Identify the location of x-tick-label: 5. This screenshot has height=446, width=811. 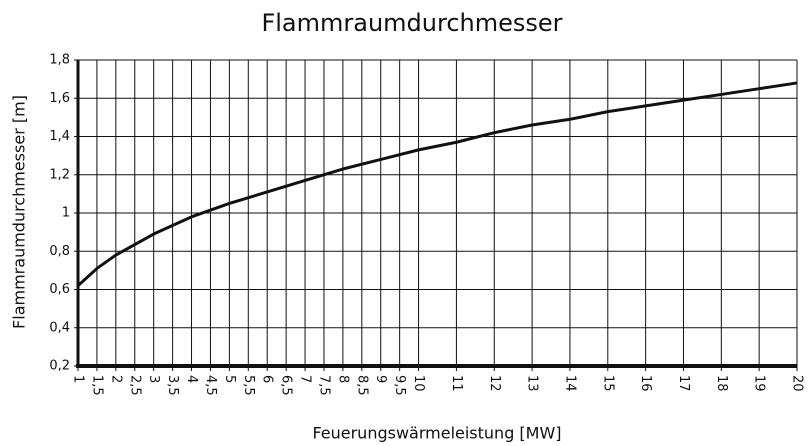
(229, 379).